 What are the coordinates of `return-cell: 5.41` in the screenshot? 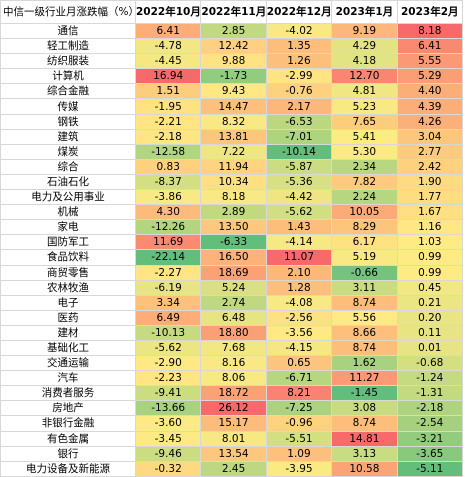 It's located at (364, 136).